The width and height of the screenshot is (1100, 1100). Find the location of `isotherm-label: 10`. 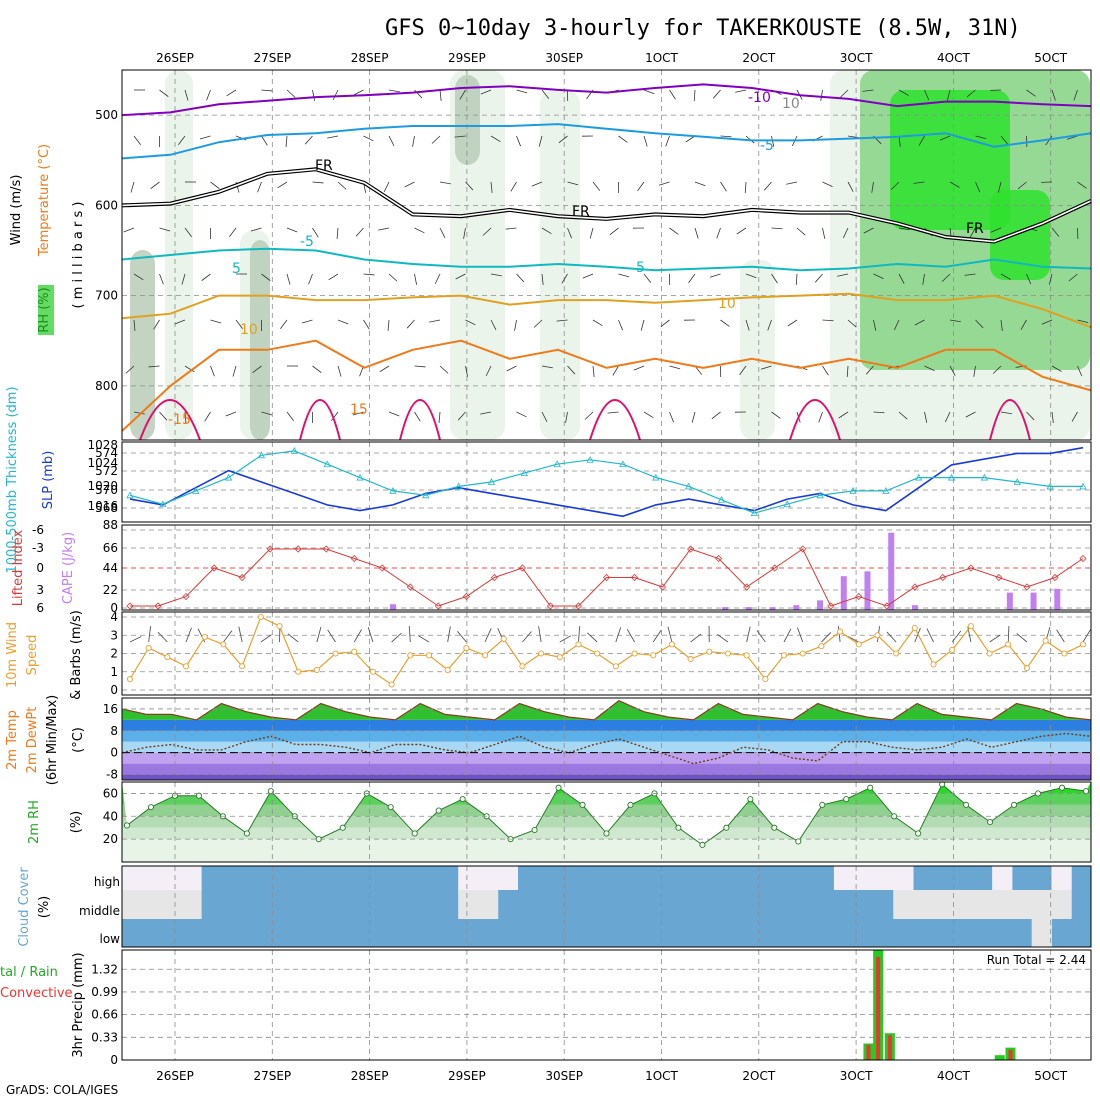

isotherm-label: 10 is located at coordinates (791, 104).